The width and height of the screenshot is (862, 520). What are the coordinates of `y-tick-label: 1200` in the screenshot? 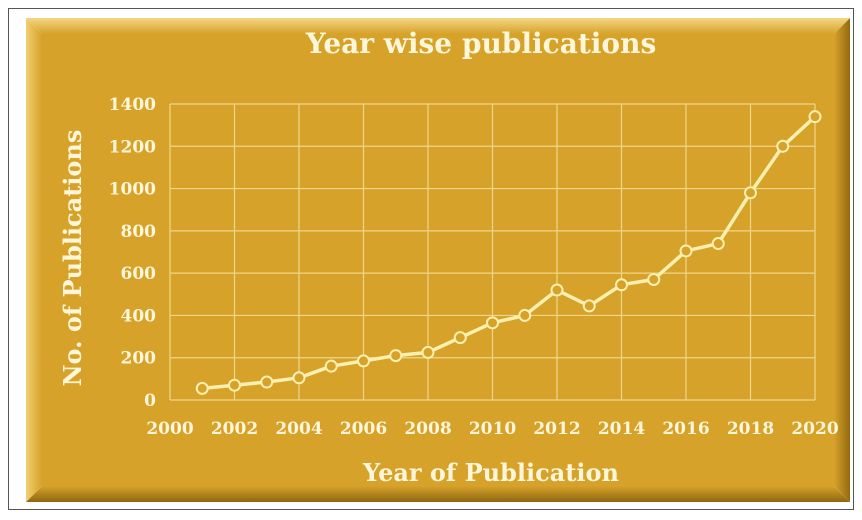 It's located at (132, 147).